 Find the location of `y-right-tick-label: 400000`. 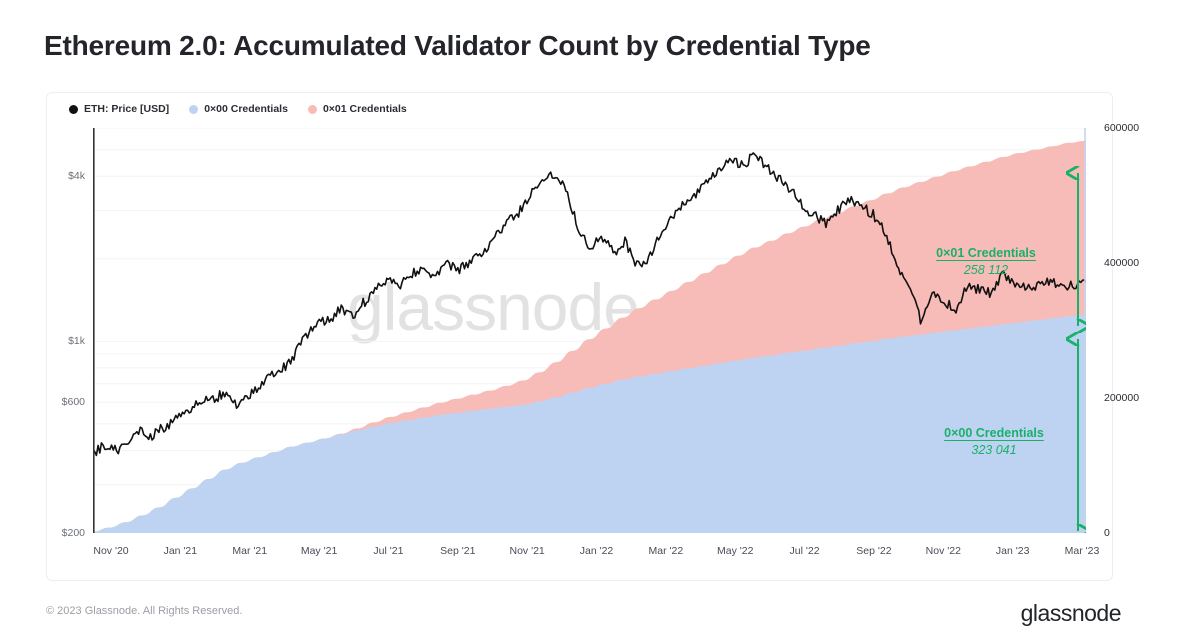

y-right-tick-label: 400000 is located at coordinates (1122, 263).